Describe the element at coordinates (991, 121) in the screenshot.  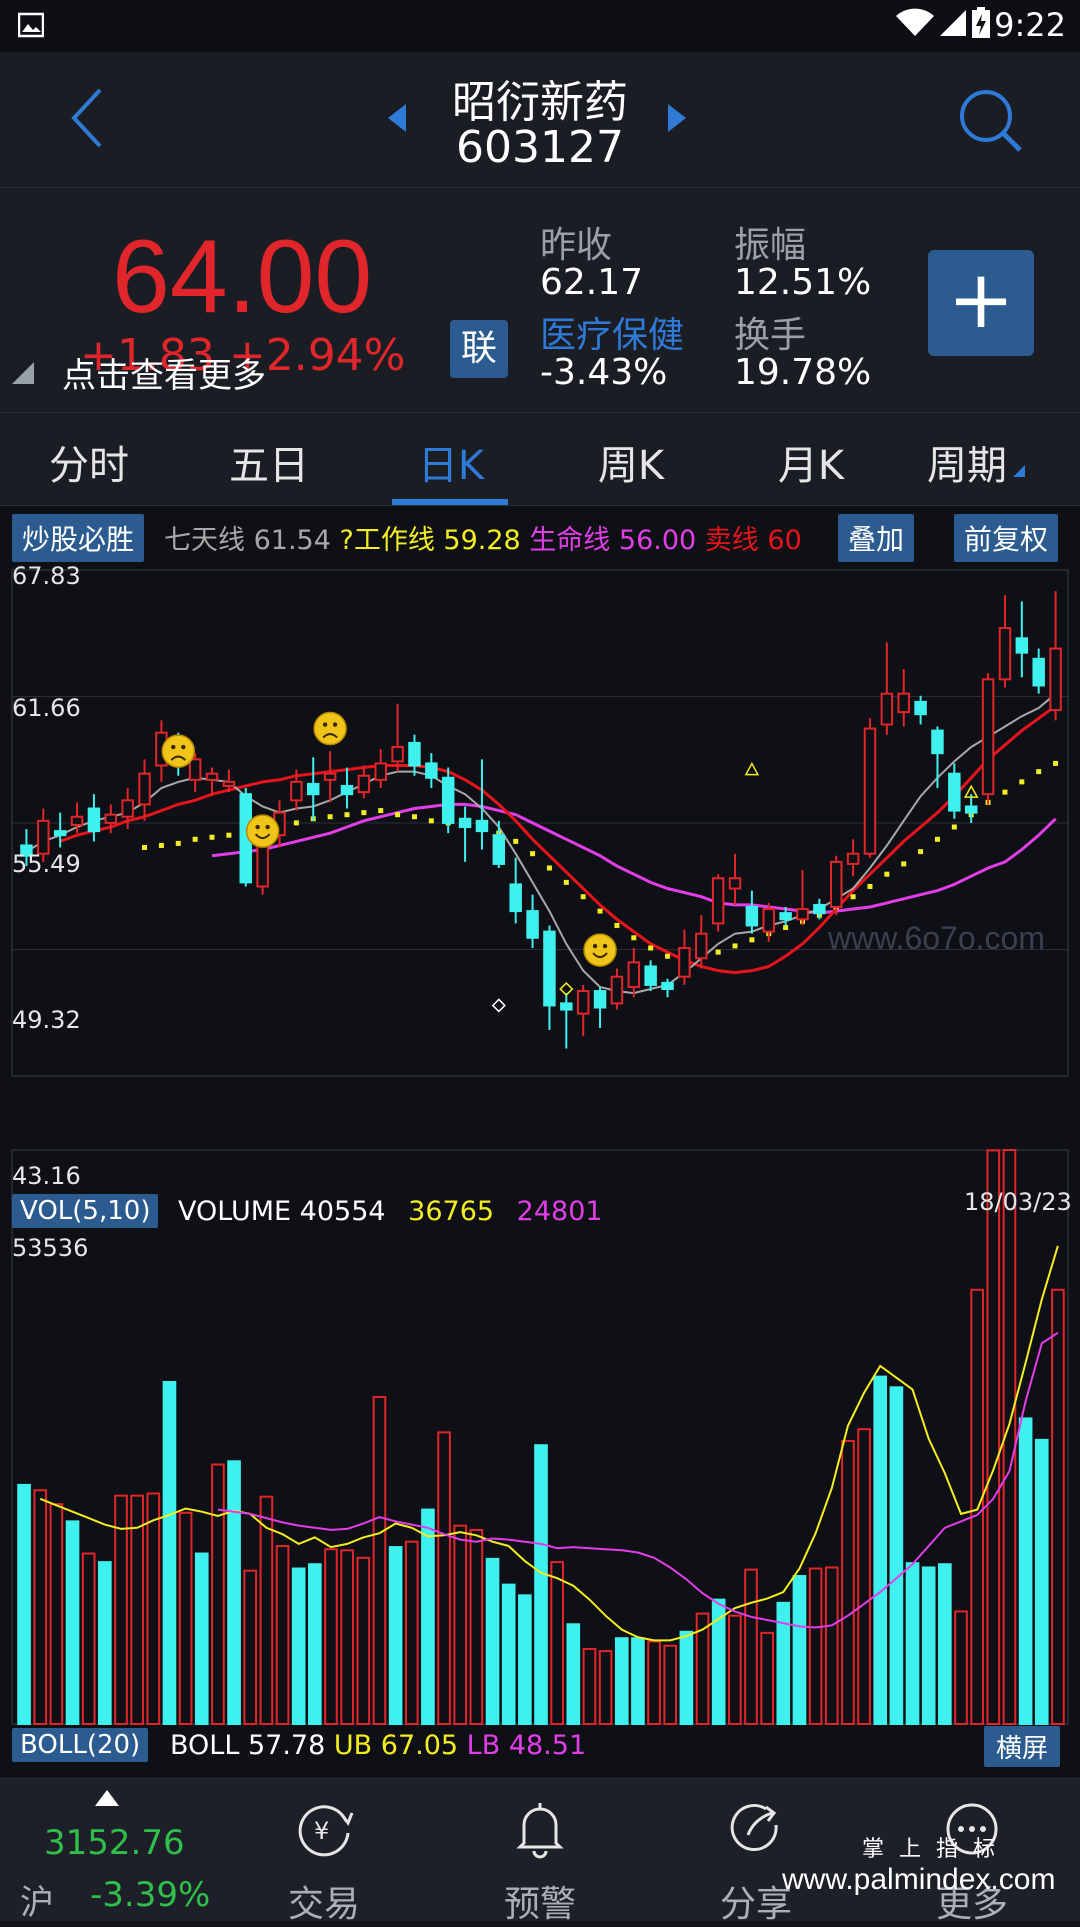
I see `search-icon` at that location.